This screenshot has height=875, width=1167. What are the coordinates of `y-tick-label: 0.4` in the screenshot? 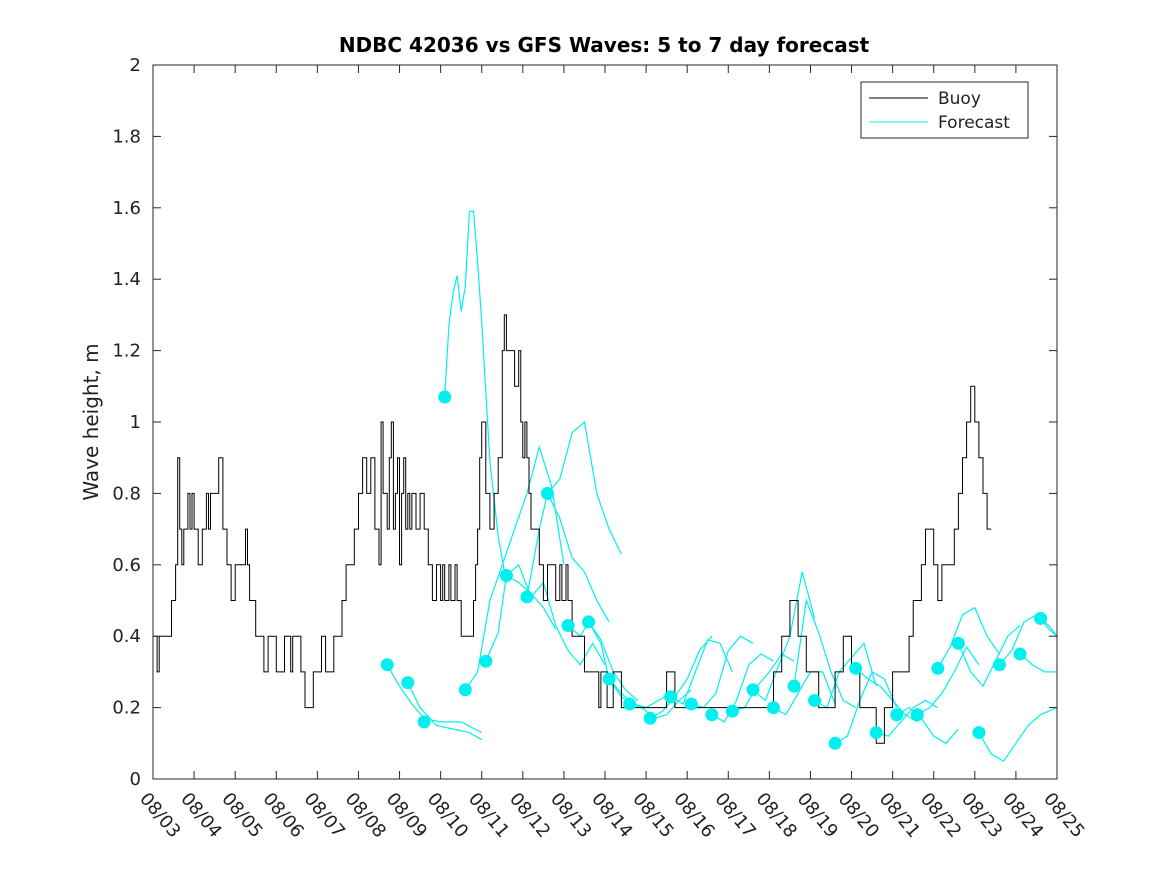 It's located at (126, 636).